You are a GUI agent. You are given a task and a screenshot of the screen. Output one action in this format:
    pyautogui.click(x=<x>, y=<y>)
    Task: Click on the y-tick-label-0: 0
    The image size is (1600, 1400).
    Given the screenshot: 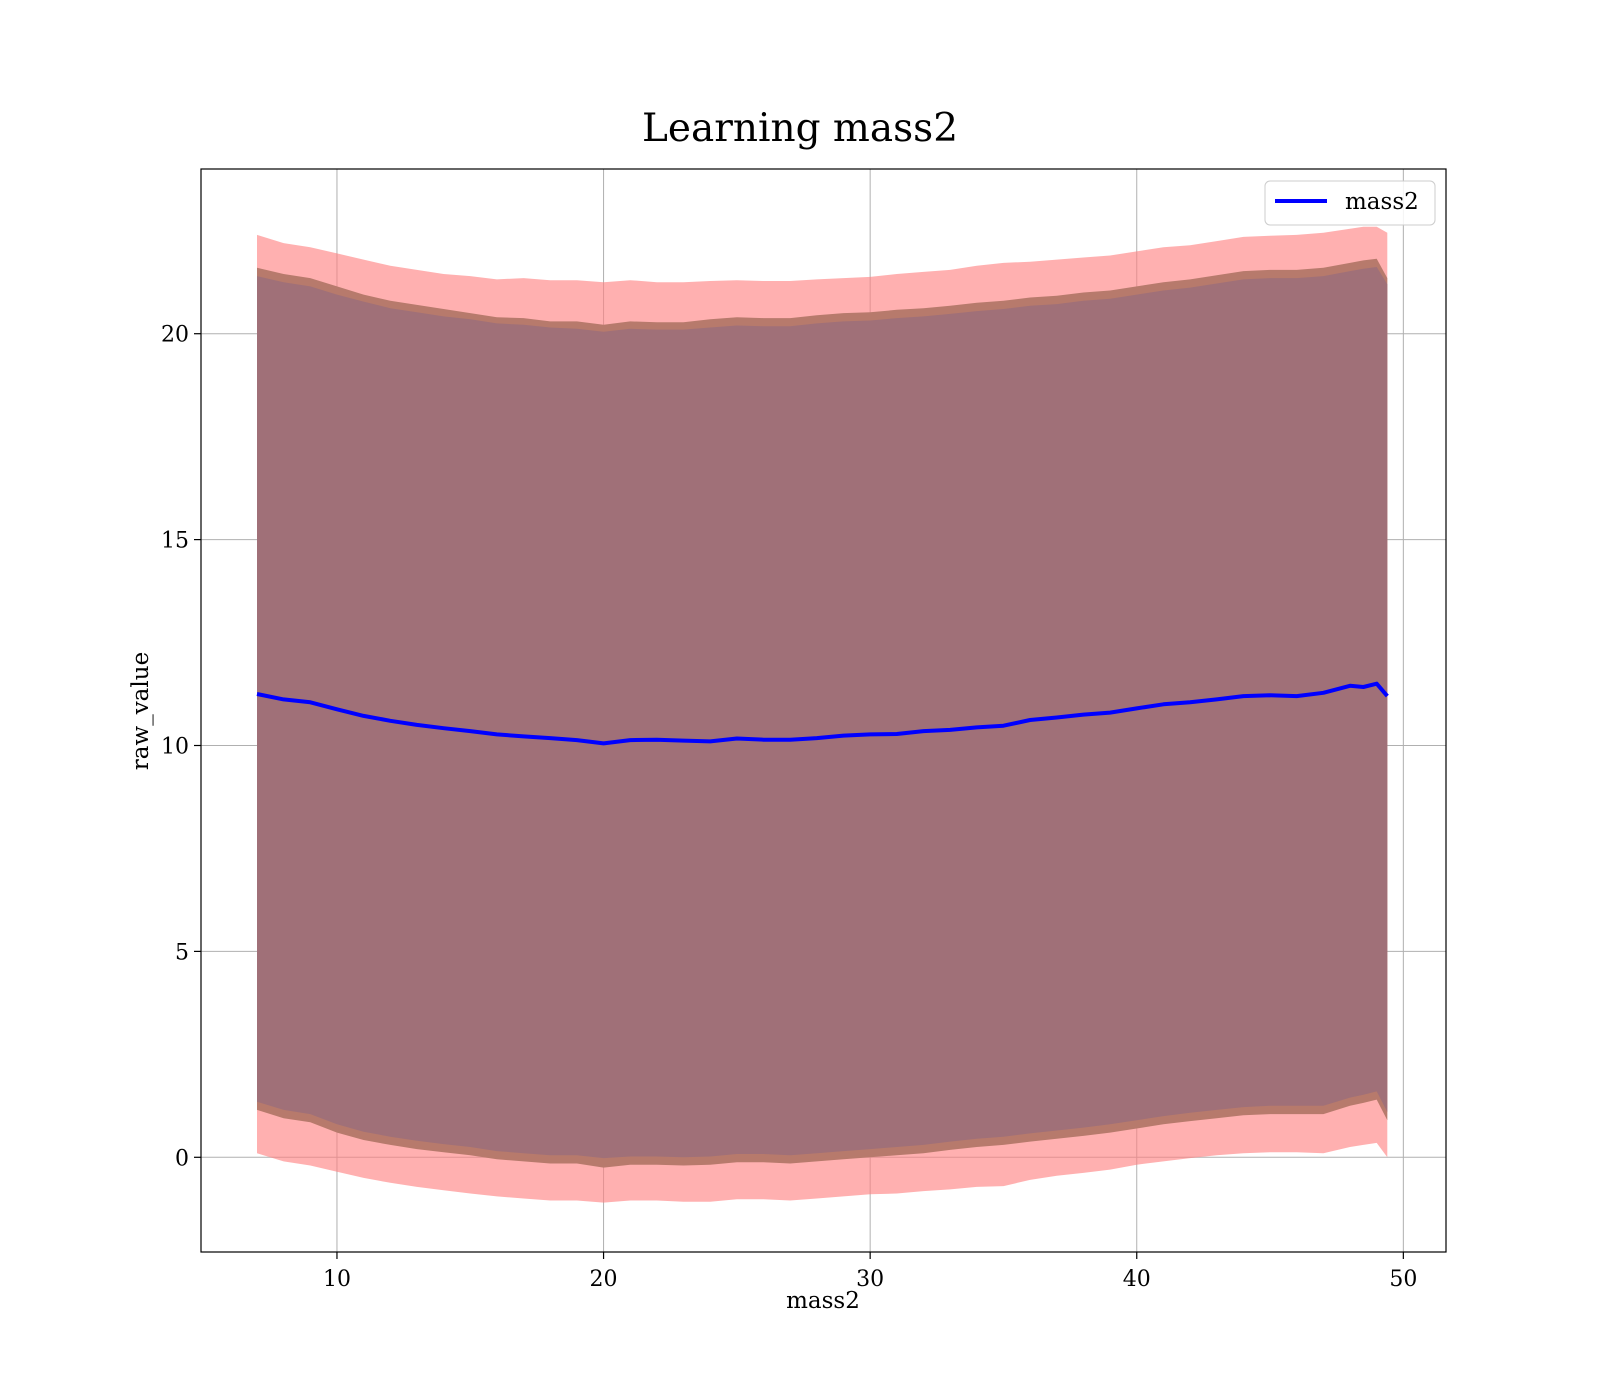 What is the action you would take?
    pyautogui.click(x=182, y=1158)
    